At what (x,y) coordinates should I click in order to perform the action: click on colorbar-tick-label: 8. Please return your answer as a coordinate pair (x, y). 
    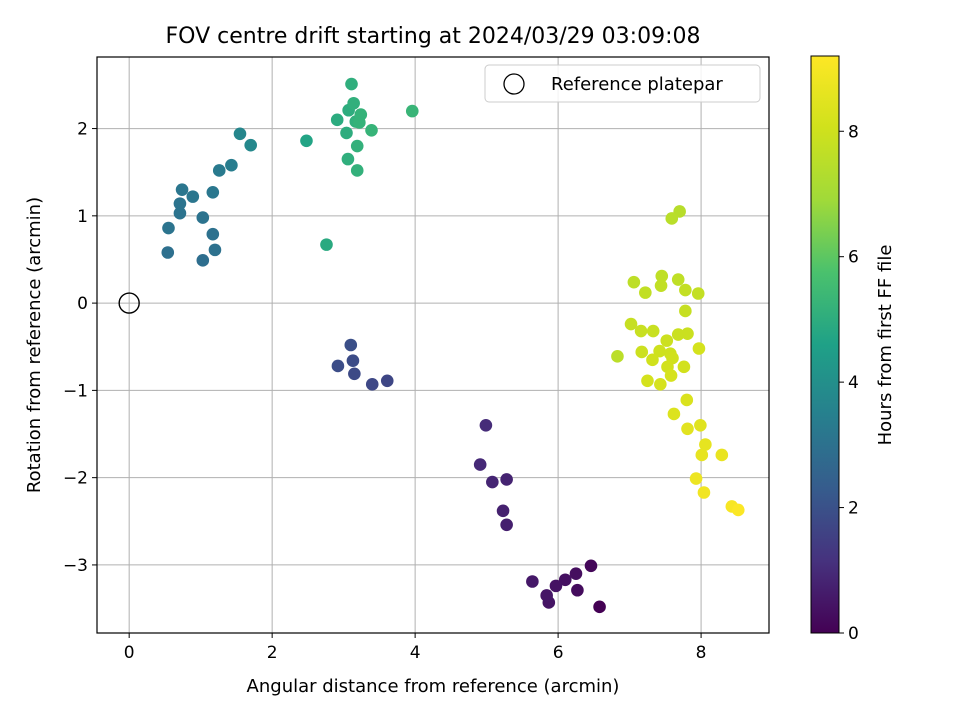
    Looking at the image, I should click on (853, 132).